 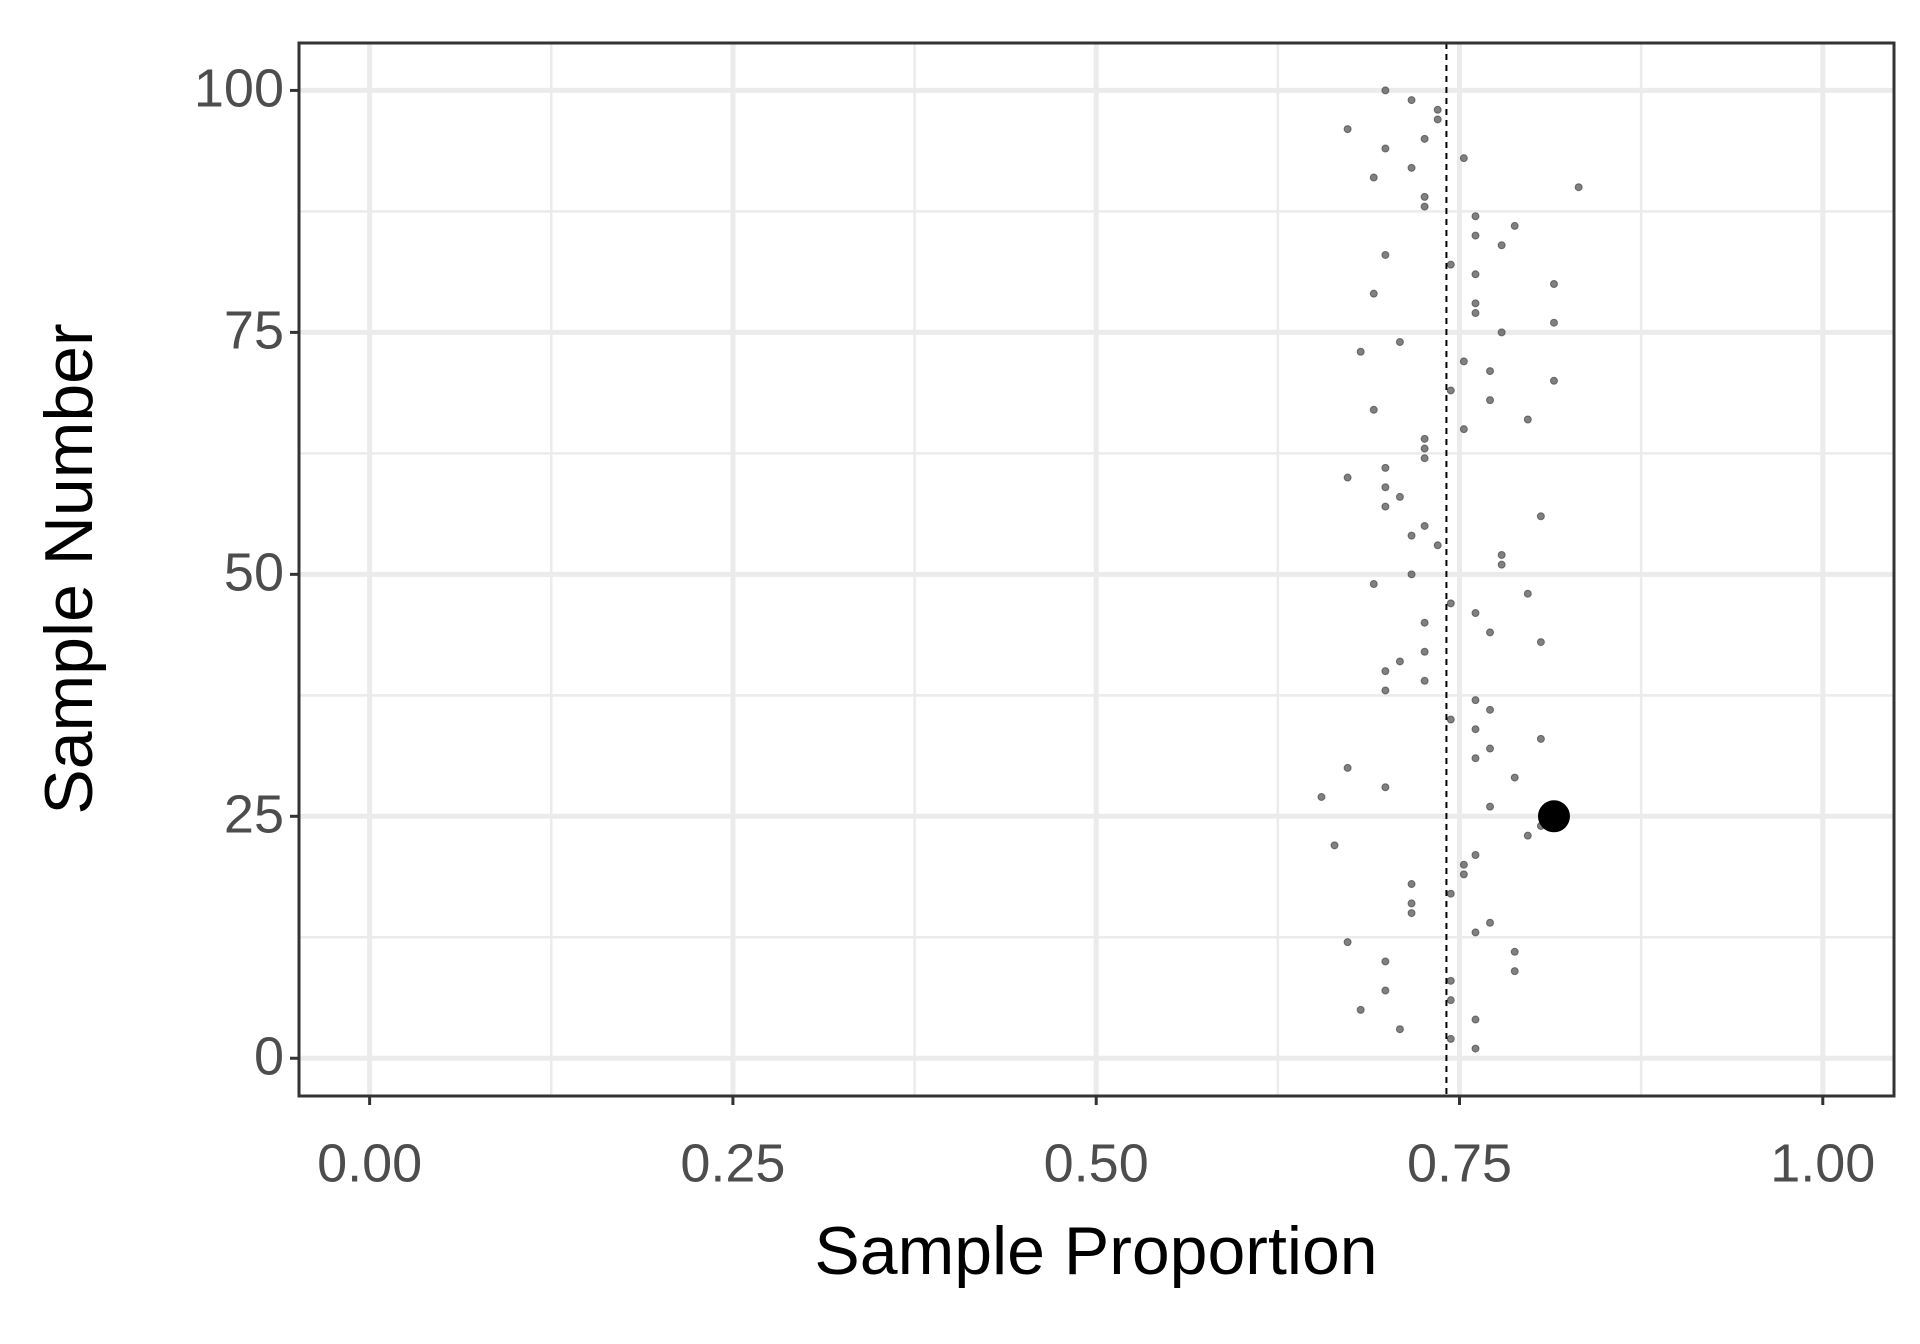 I want to click on x-tick-label: 1.00, so click(x=1822, y=1163).